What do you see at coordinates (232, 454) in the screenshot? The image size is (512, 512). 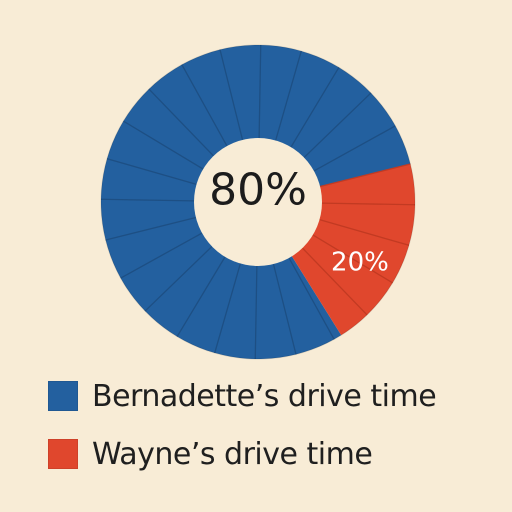 I see `legend-label-wayne: Wayne’s drive time` at bounding box center [232, 454].